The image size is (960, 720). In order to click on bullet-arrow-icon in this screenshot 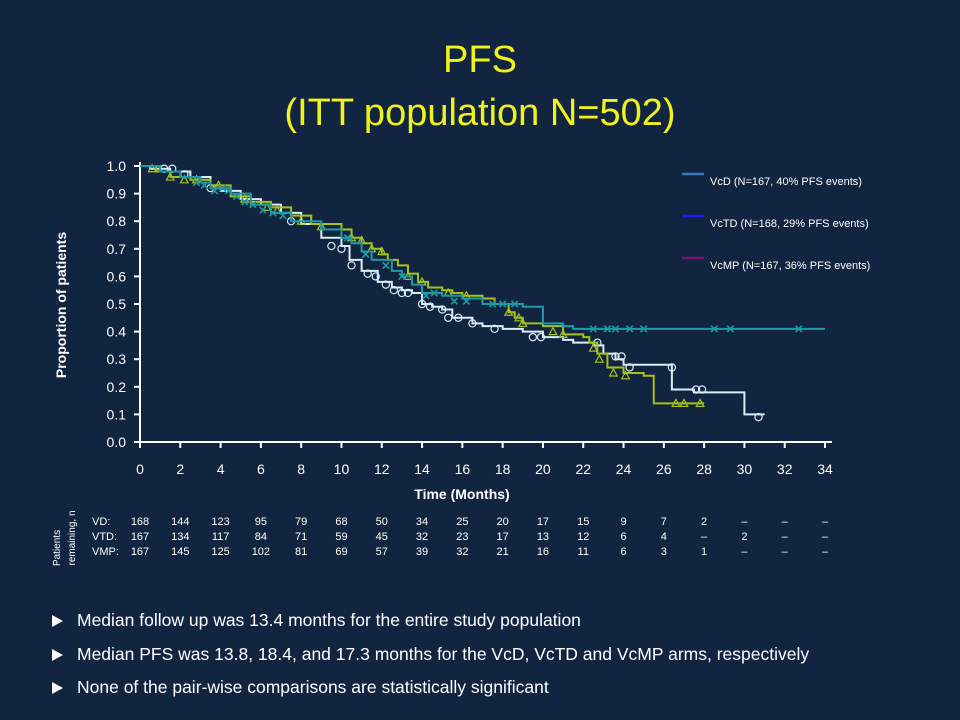, I will do `click(57, 655)`.